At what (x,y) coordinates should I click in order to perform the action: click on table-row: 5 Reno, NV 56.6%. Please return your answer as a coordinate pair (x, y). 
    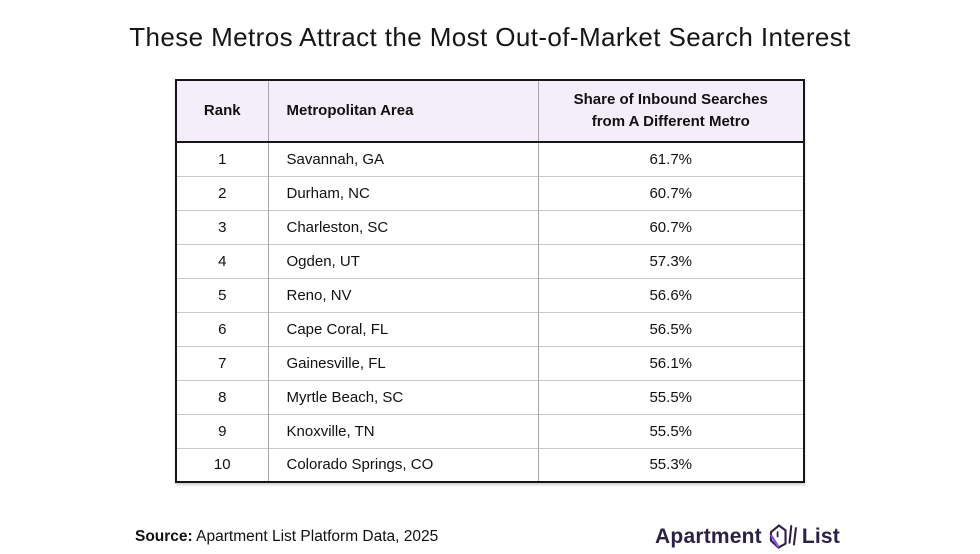
    Looking at the image, I should click on (490, 294).